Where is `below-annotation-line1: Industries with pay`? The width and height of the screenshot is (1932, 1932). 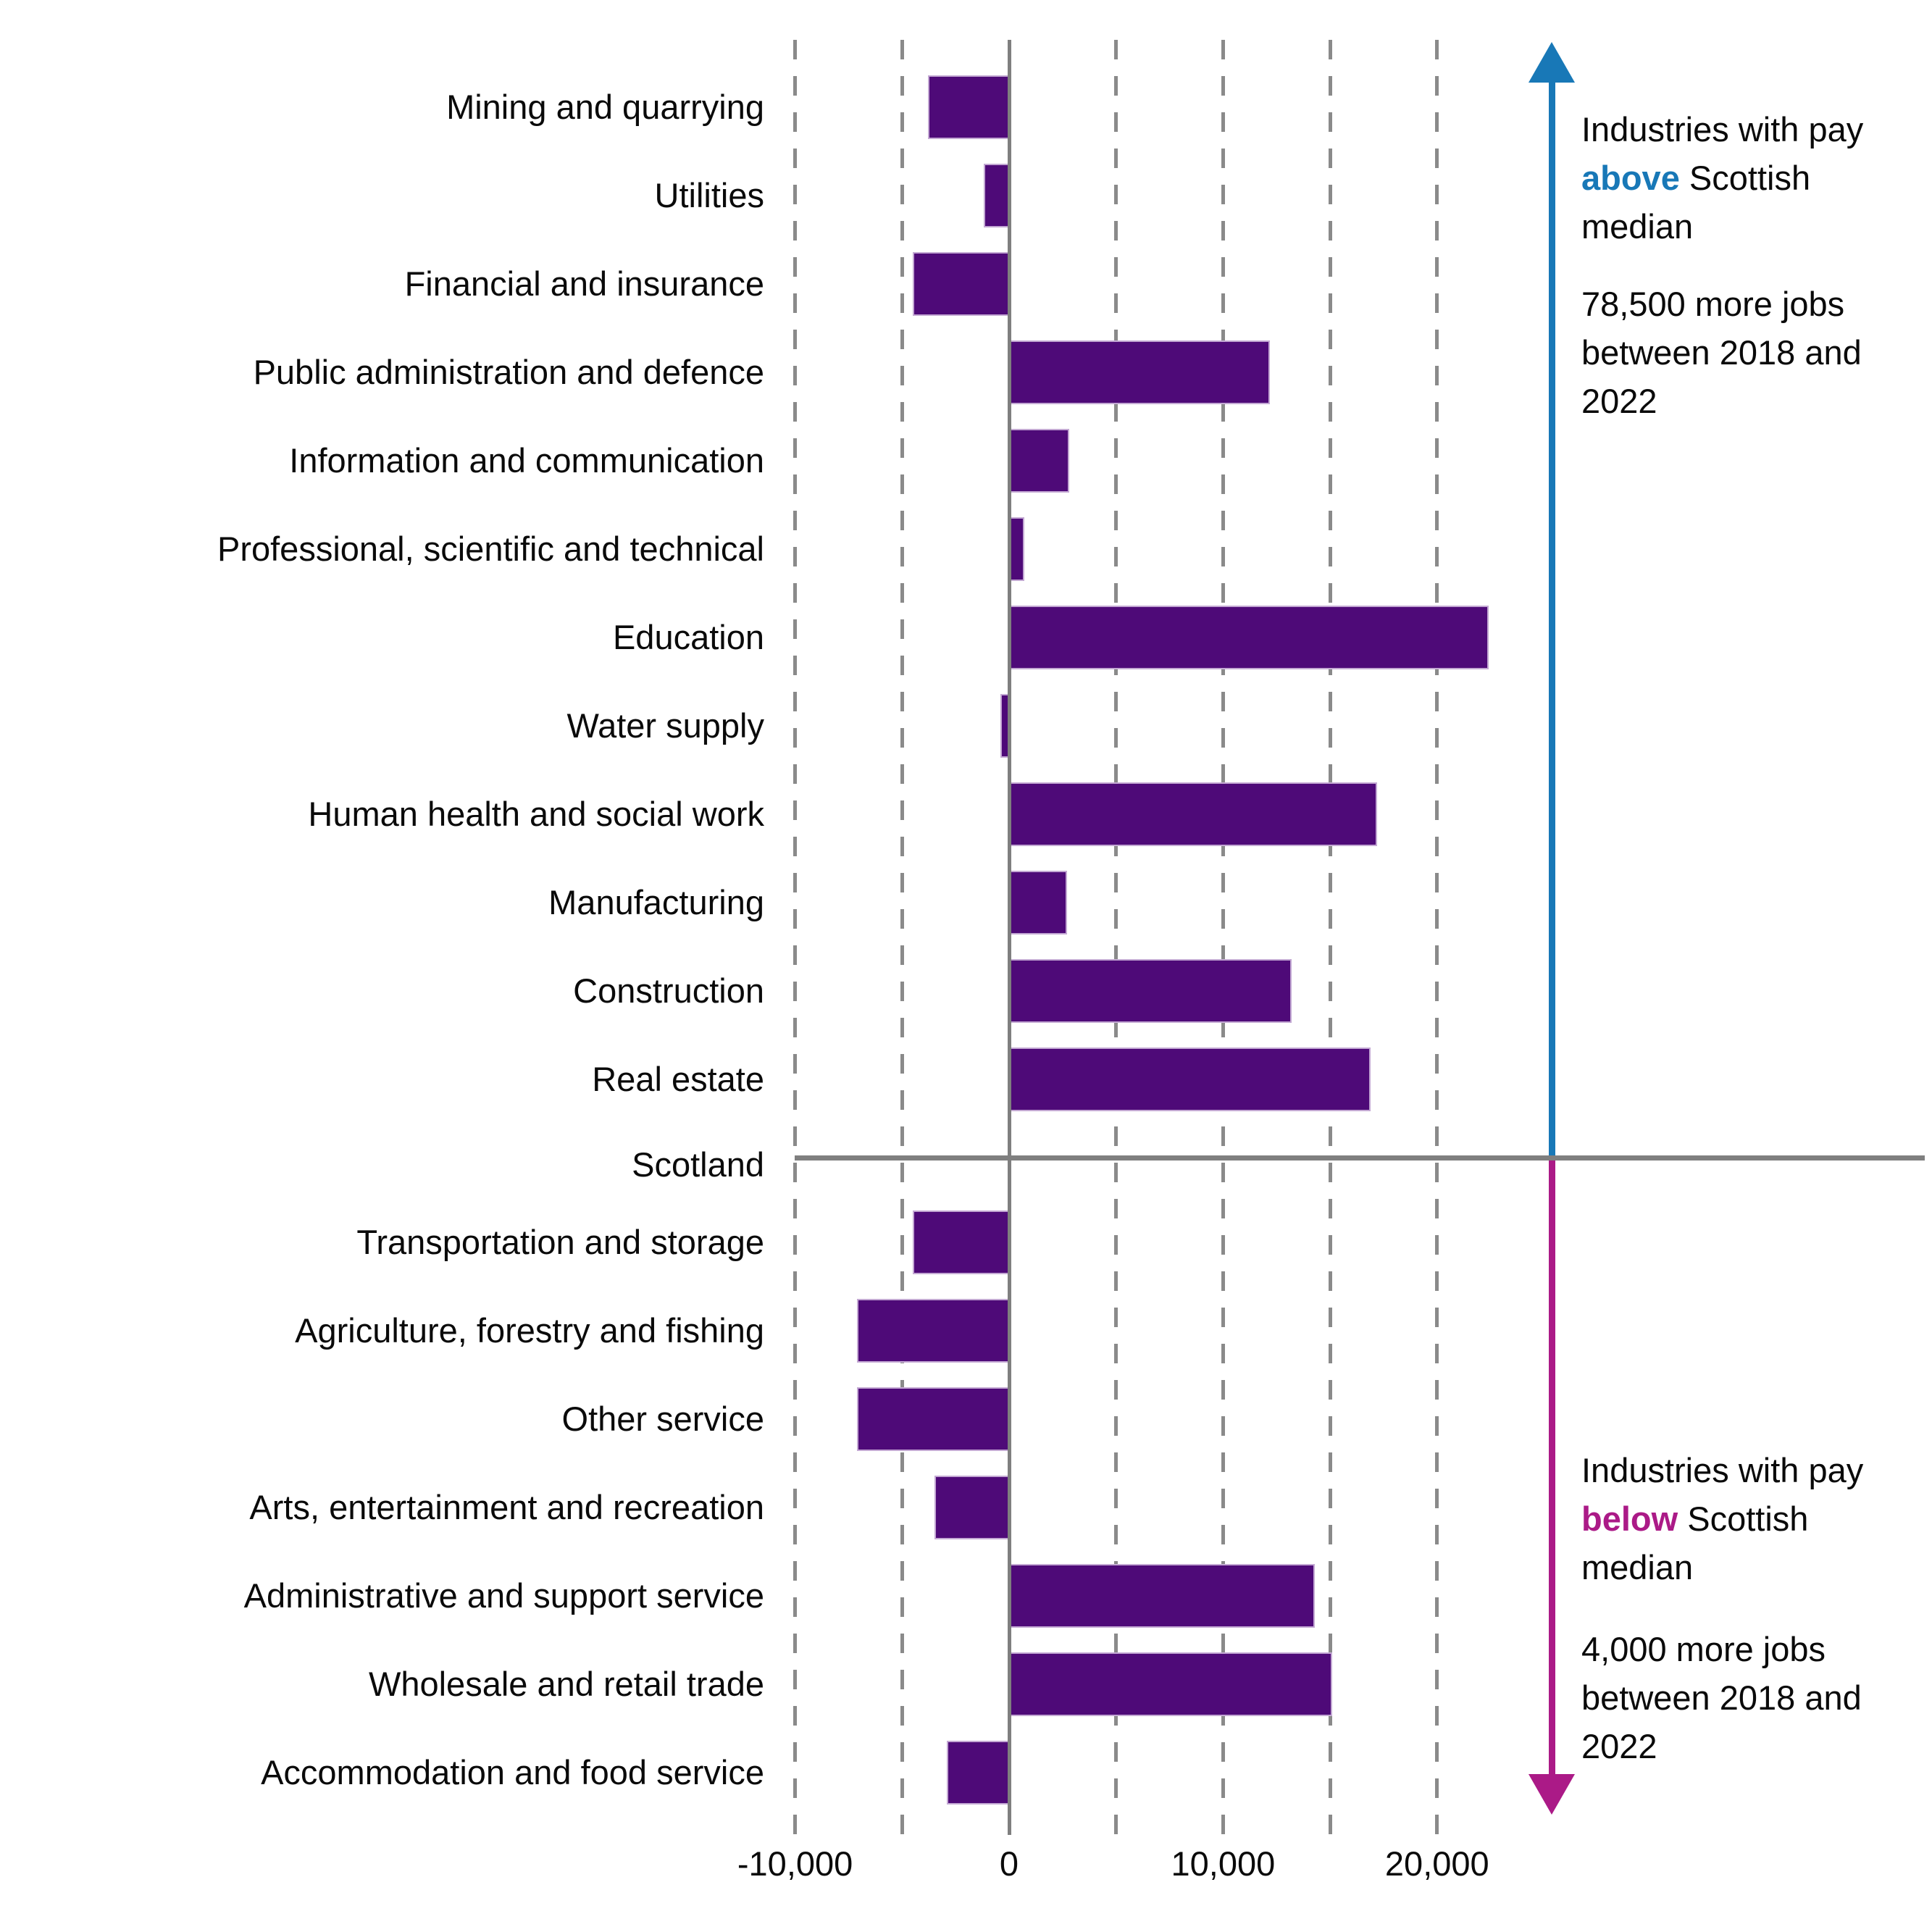
below-annotation-line1: Industries with pay is located at coordinates (1722, 1470).